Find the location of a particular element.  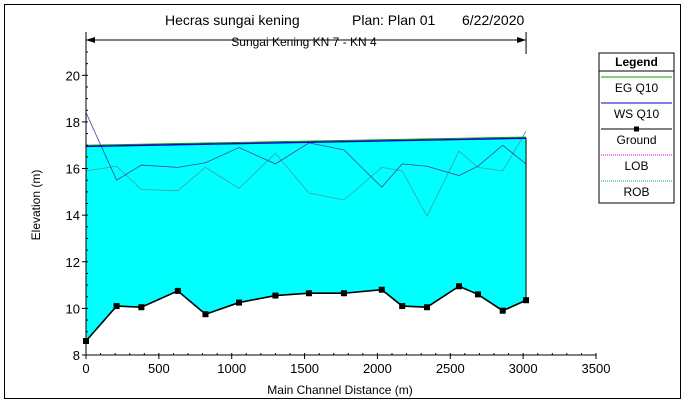

legend-item-label: LOB is located at coordinates (636, 166).